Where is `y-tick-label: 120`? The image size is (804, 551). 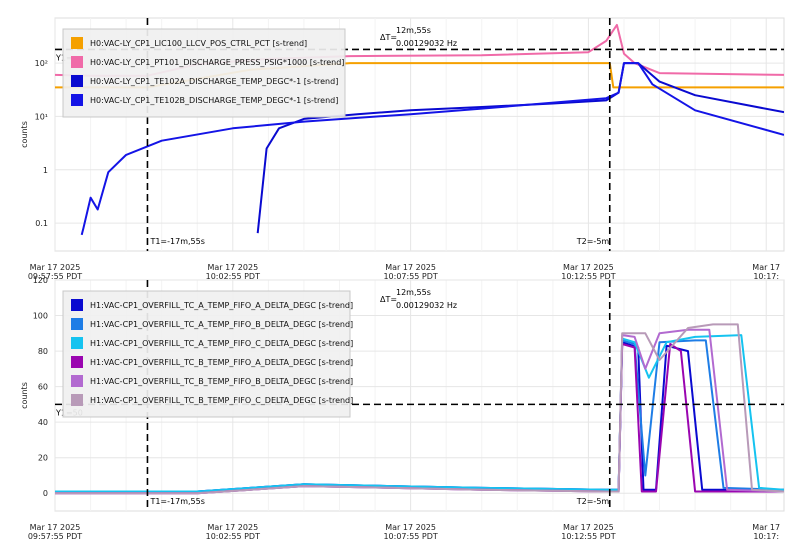
y-tick-label: 120 is located at coordinates (40, 280).